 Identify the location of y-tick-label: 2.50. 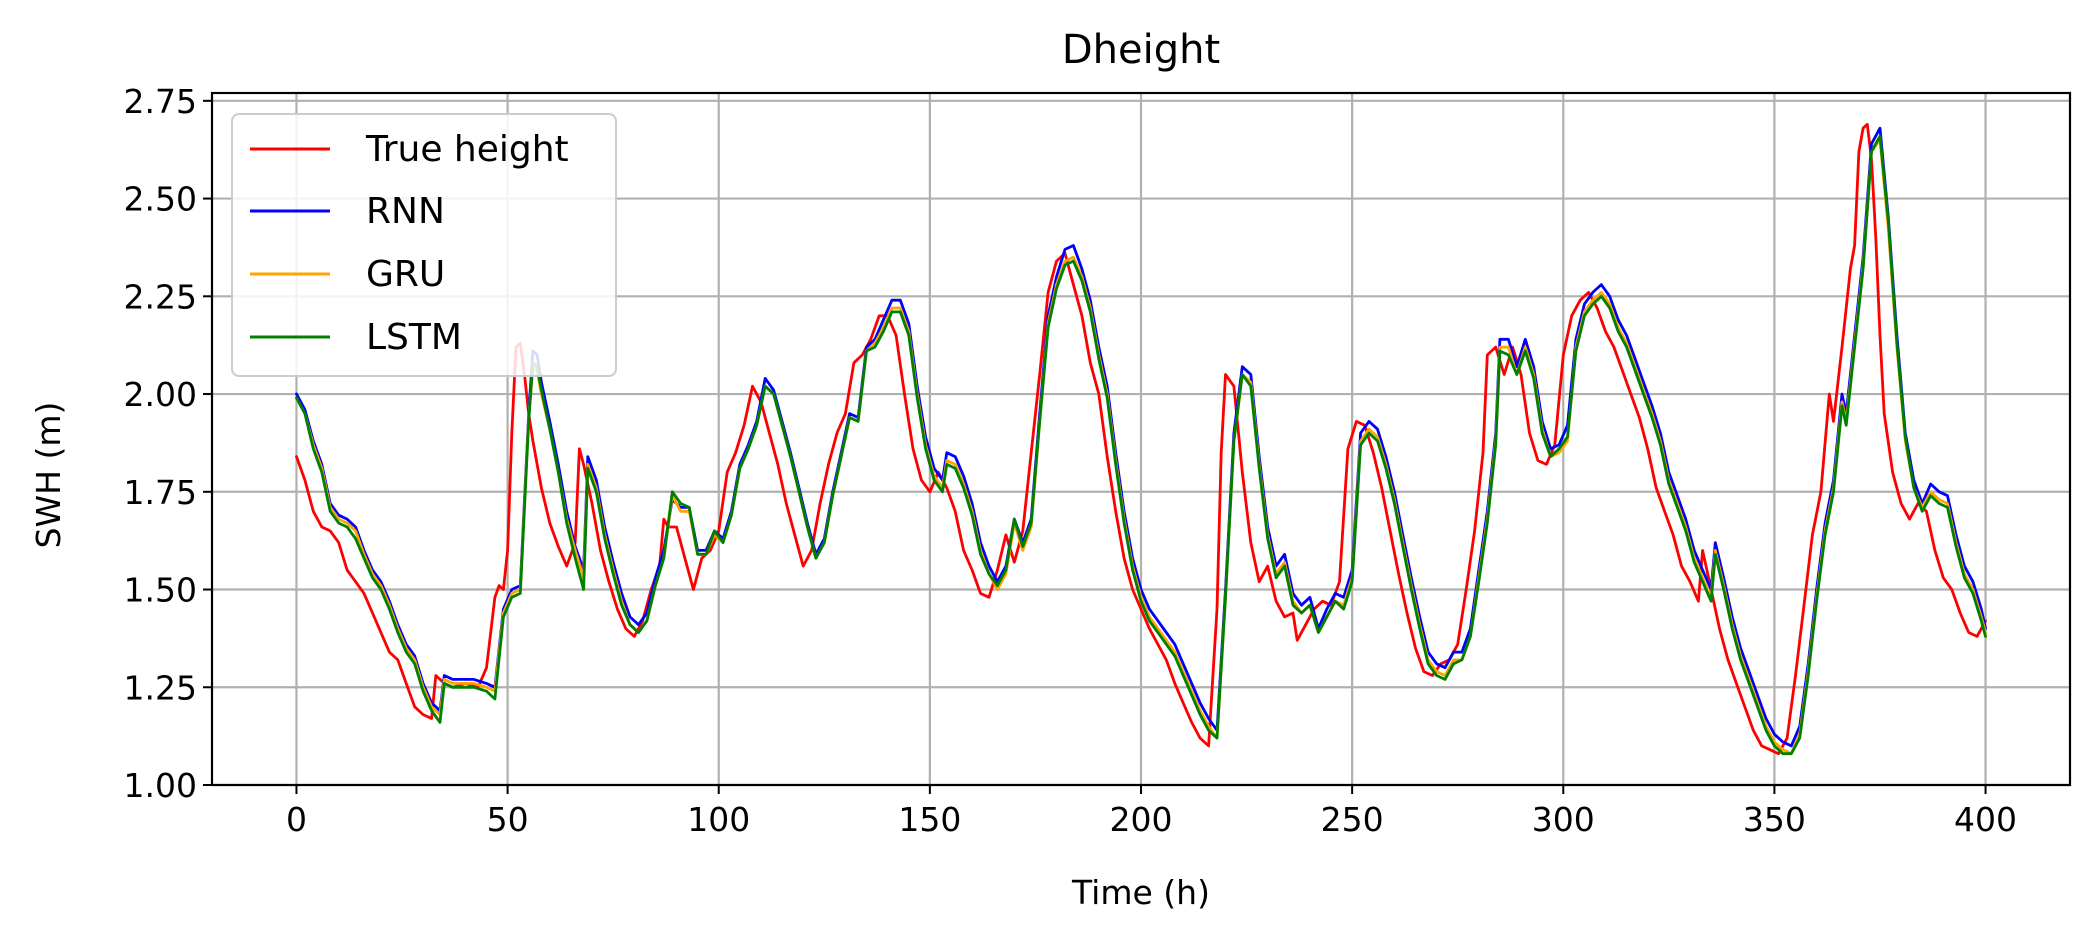
(160, 199).